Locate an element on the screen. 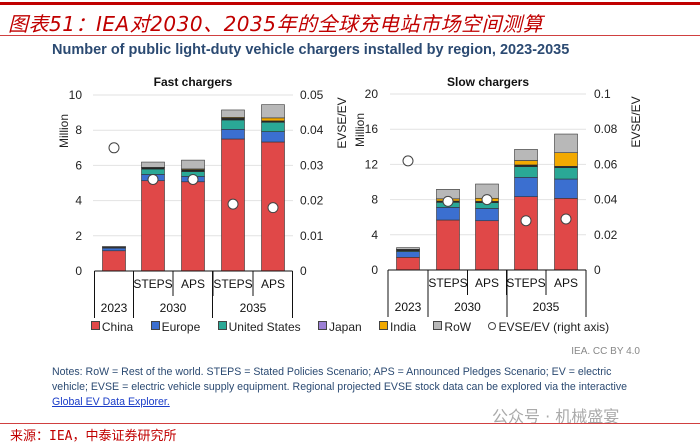 The width and height of the screenshot is (700, 444). legend-united-states: United States is located at coordinates (259, 327).